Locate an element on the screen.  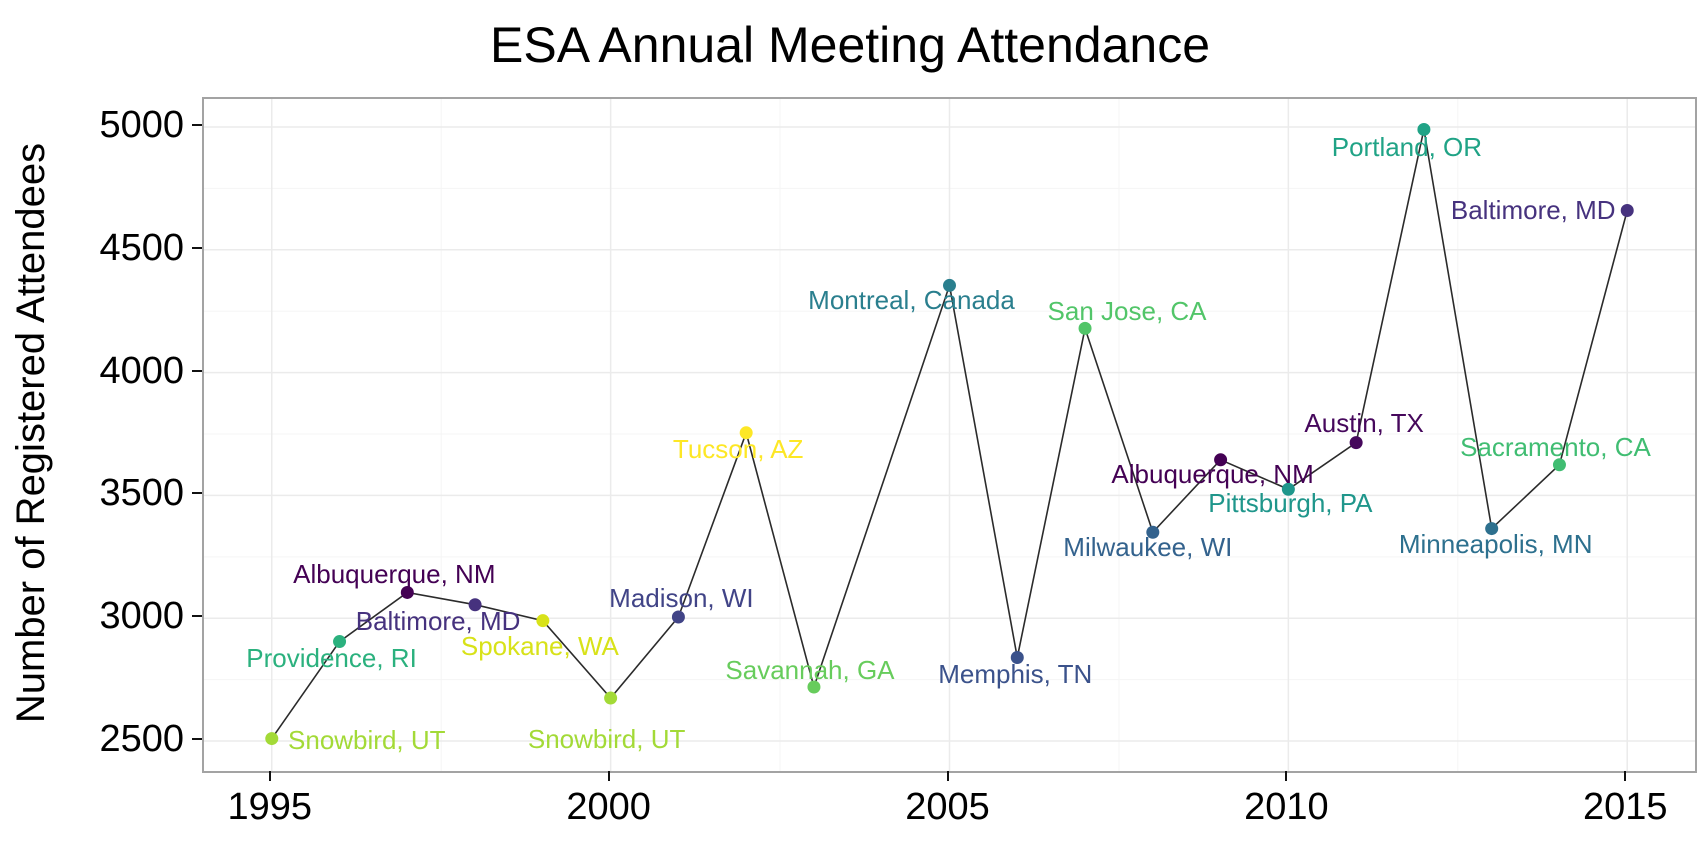
y-axis-tick-label: 4000 is located at coordinates (141, 370).